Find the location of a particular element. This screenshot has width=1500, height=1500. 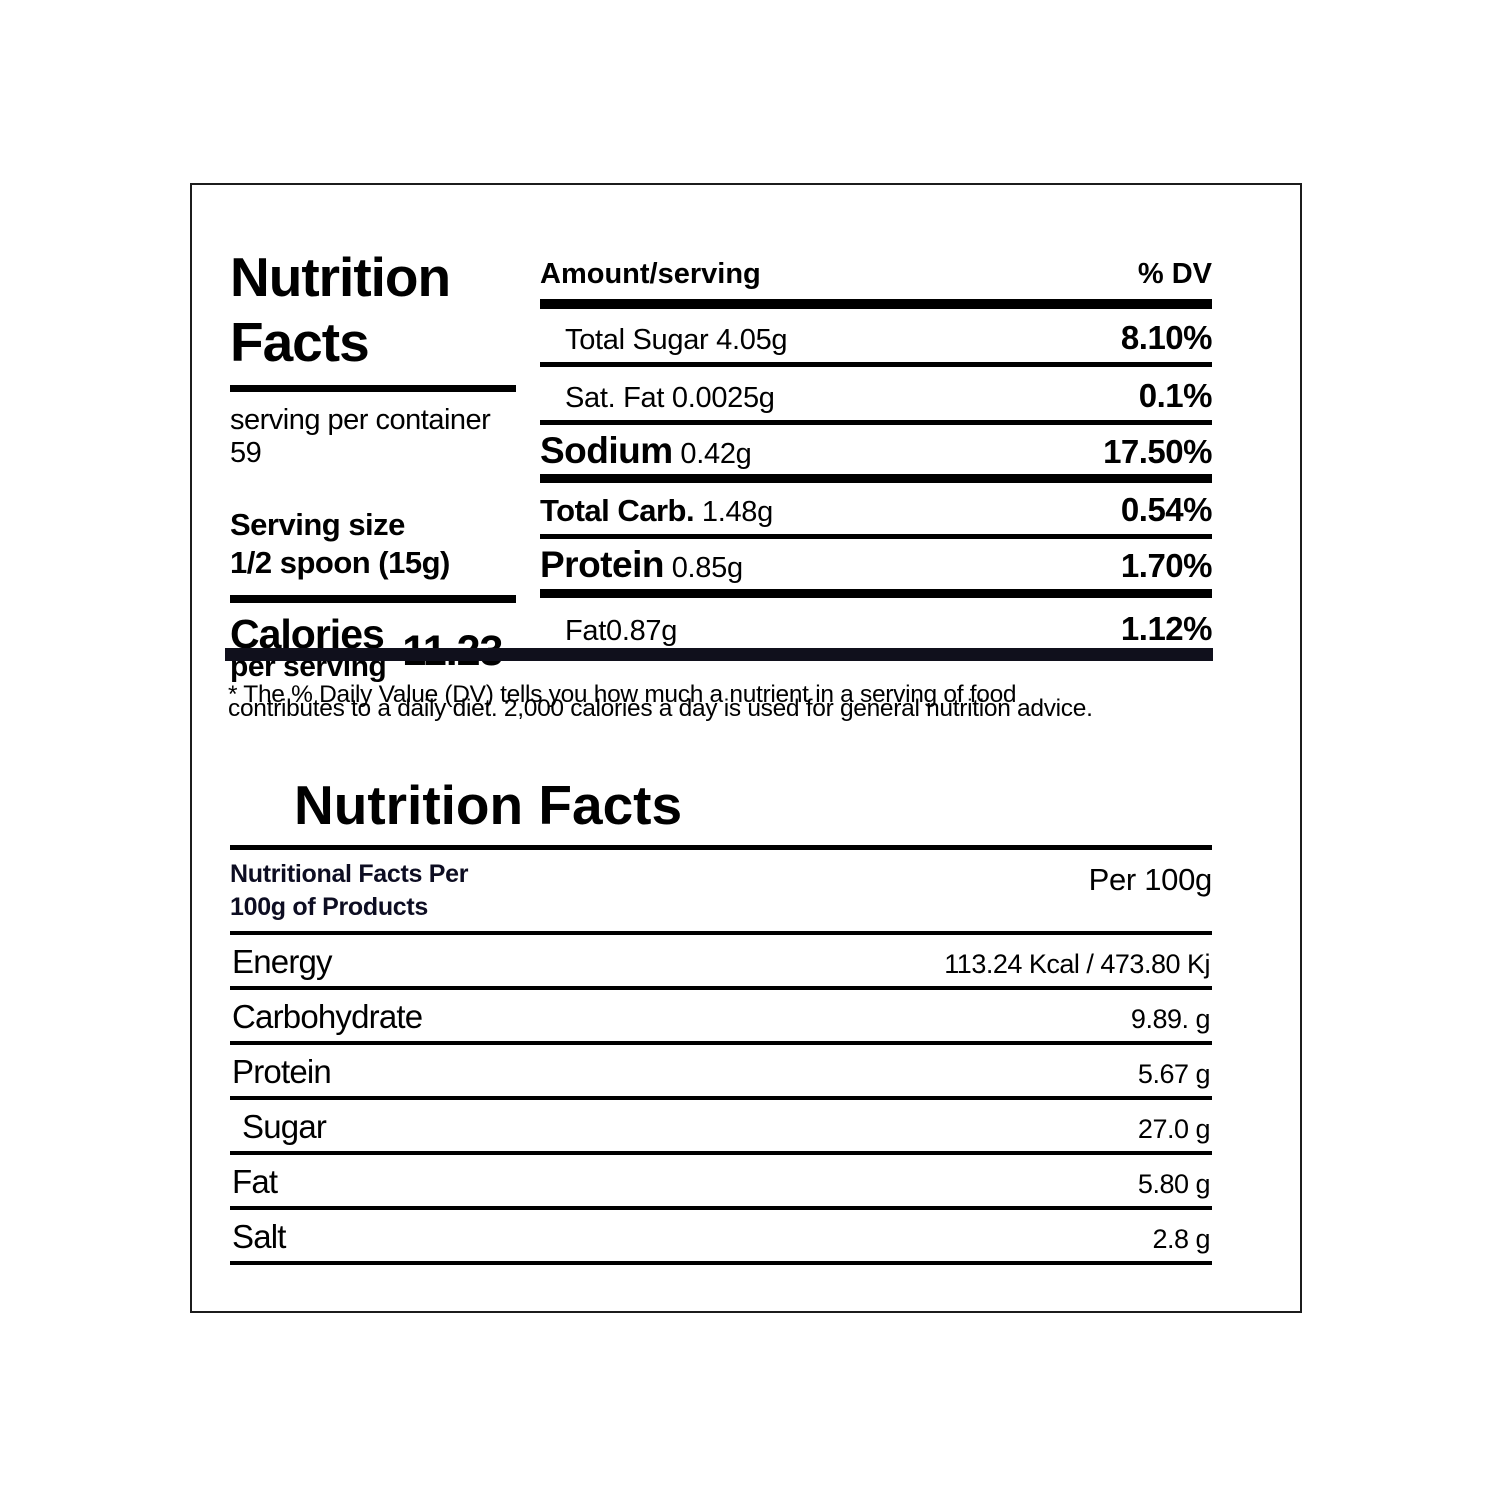

nutrient-name: Fat0.87g is located at coordinates (621, 631).